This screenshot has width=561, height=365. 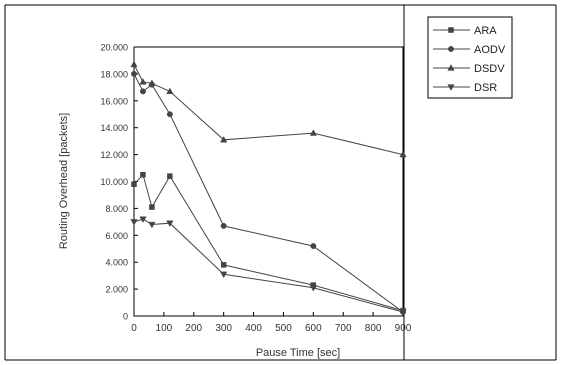 I want to click on legend: ARA AODV DSDV DSR, so click(x=470, y=57).